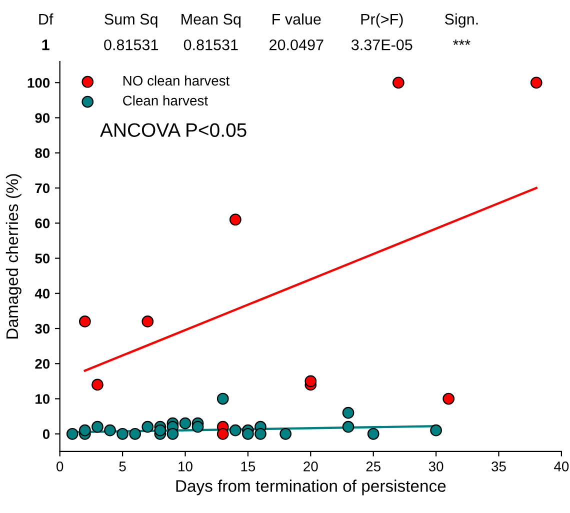 The image size is (570, 513). What do you see at coordinates (297, 44) in the screenshot?
I see `text: 20.0497` at bounding box center [297, 44].